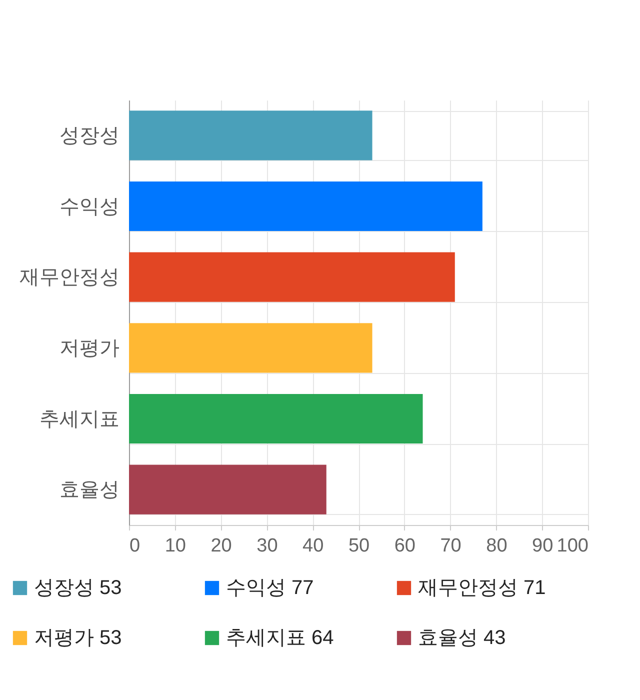 The width and height of the screenshot is (640, 700). Describe the element at coordinates (135, 546) in the screenshot. I see `x-tick-label: 0` at that location.